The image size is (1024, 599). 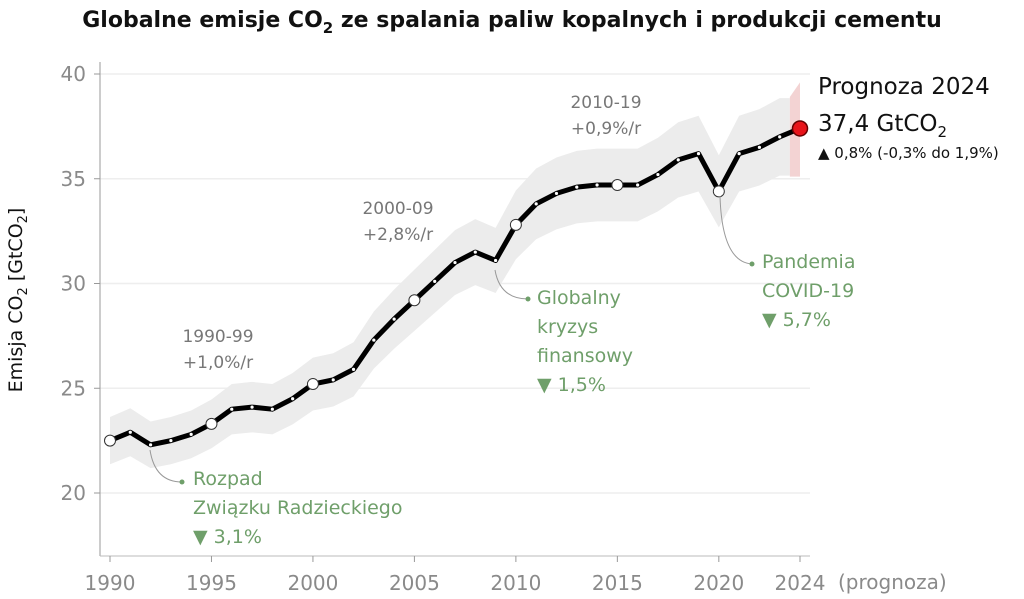 What do you see at coordinates (312, 583) in the screenshot?
I see `x-tick-label: 2000` at bounding box center [312, 583].